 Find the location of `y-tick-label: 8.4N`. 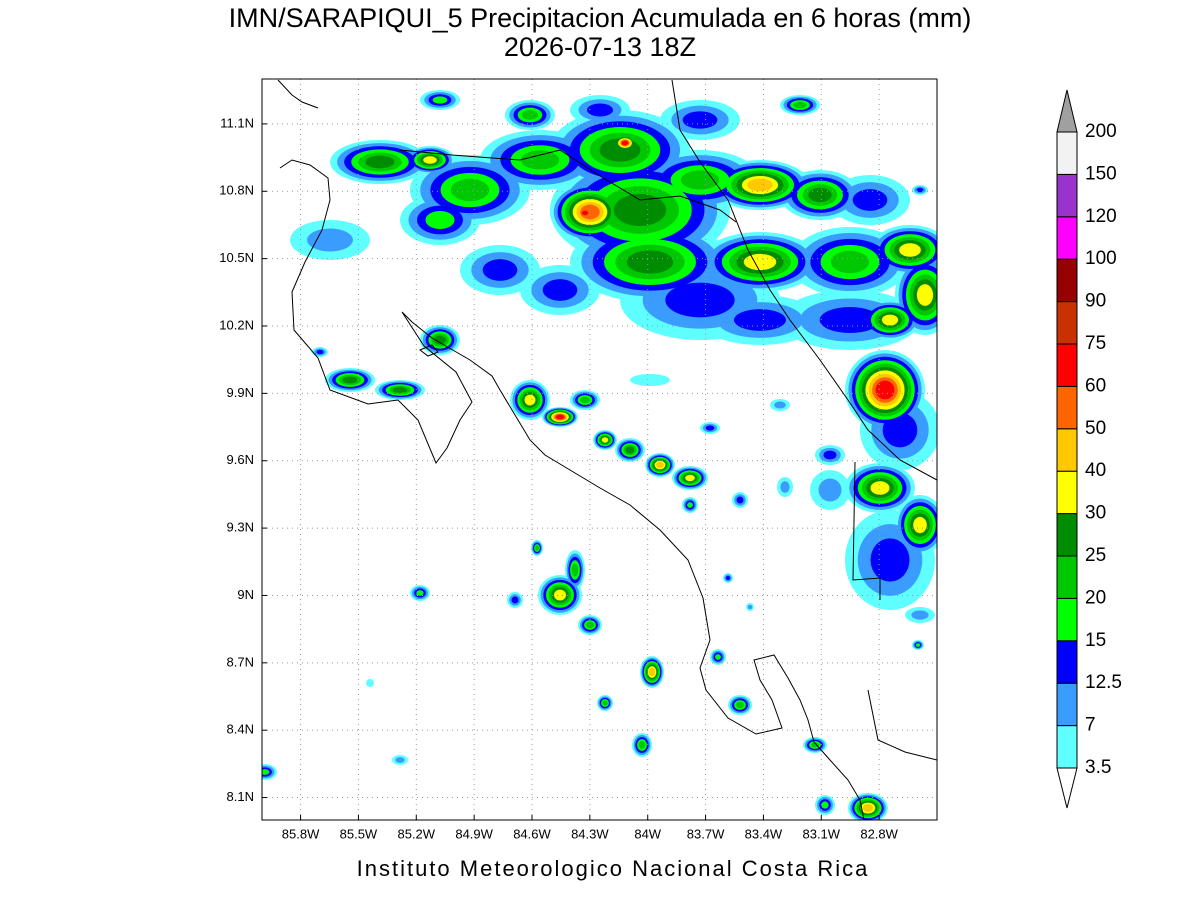

y-tick-label: 8.4N is located at coordinates (240, 729).